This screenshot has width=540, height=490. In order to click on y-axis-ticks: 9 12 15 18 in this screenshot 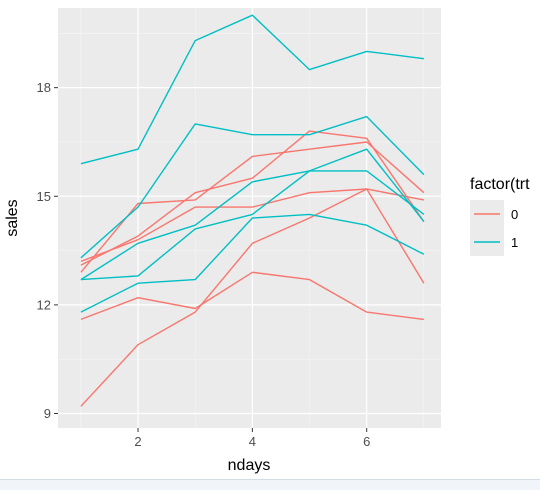, I will do `click(47, 250)`.